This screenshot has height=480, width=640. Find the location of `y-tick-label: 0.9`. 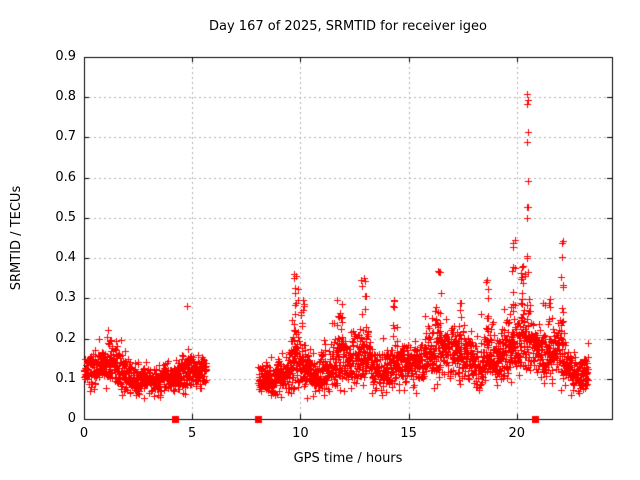

y-tick-label: 0.9 is located at coordinates (65, 56).